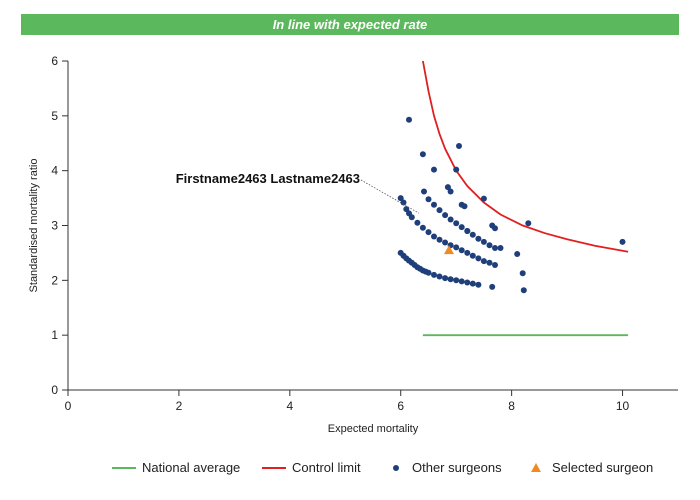 The image size is (700, 500). Describe the element at coordinates (326, 467) in the screenshot. I see `legend-label: Control limit` at that location.